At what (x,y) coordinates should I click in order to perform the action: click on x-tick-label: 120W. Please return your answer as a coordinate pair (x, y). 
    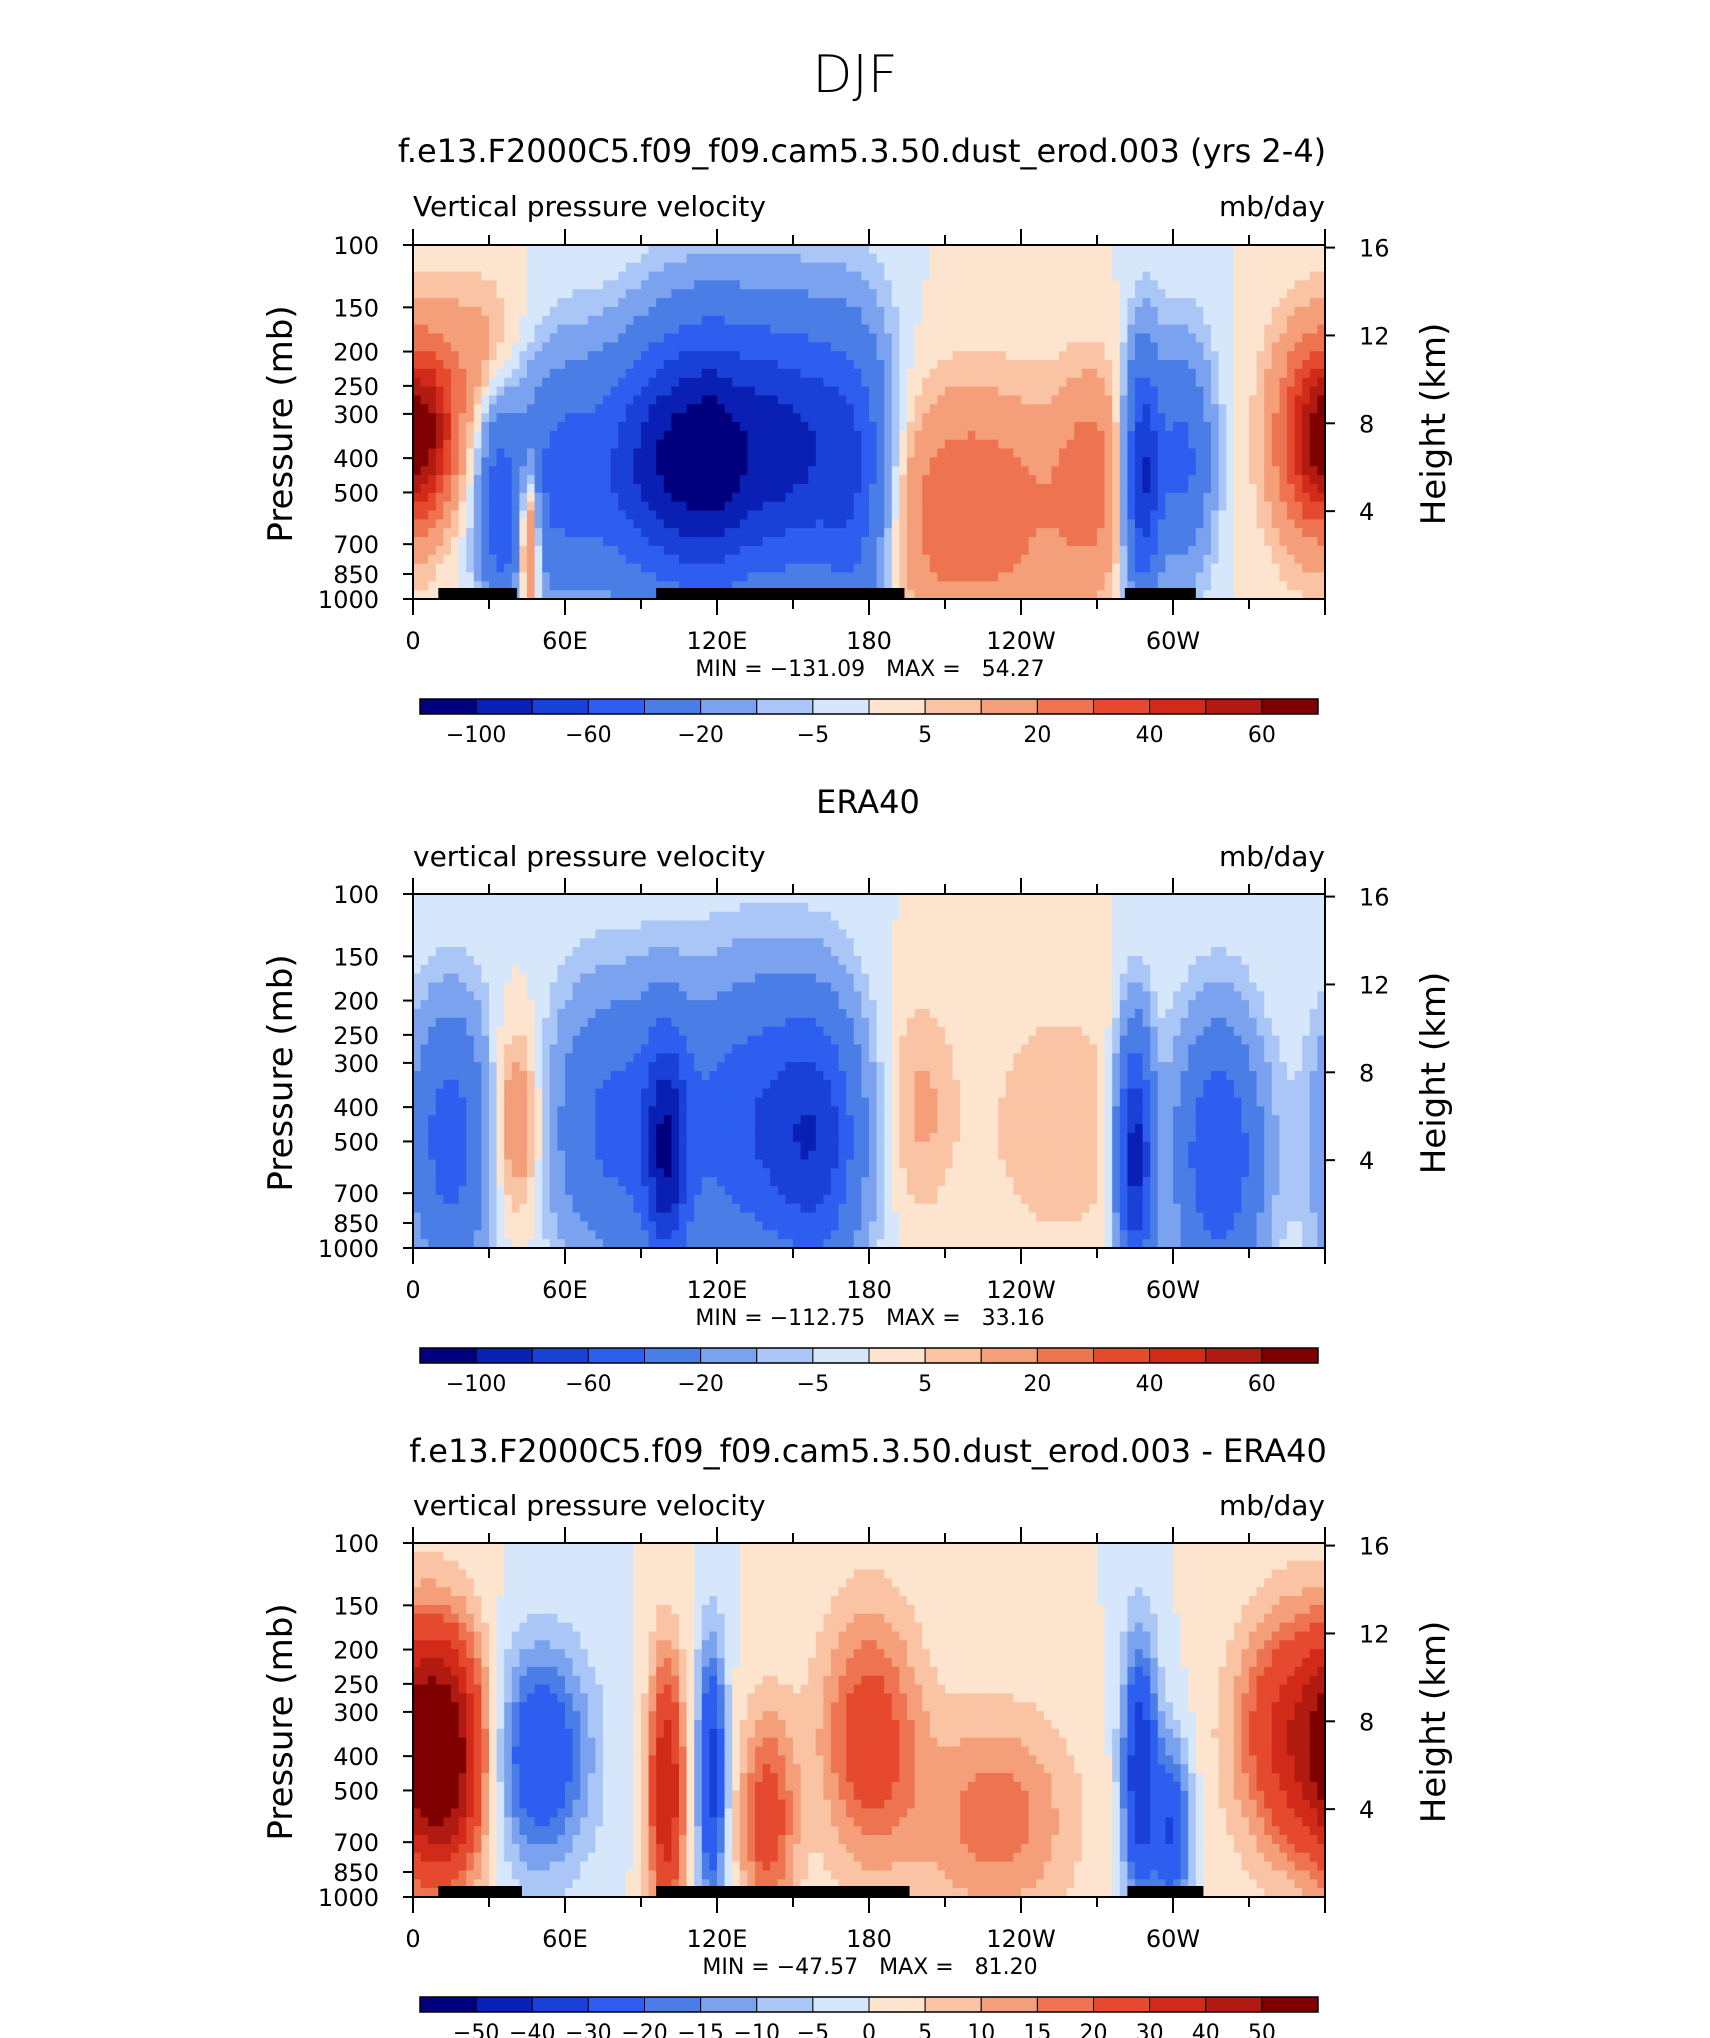
    Looking at the image, I should click on (1021, 641).